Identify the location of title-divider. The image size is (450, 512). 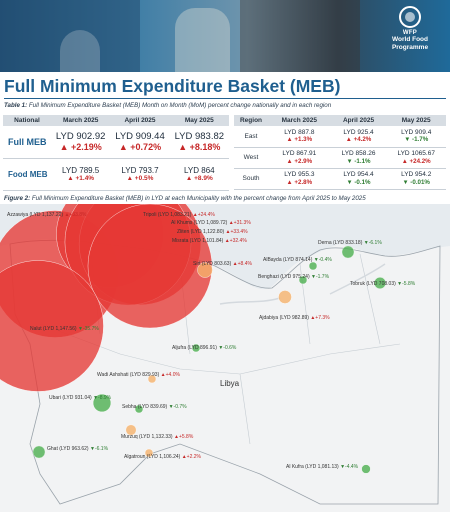
(225, 98).